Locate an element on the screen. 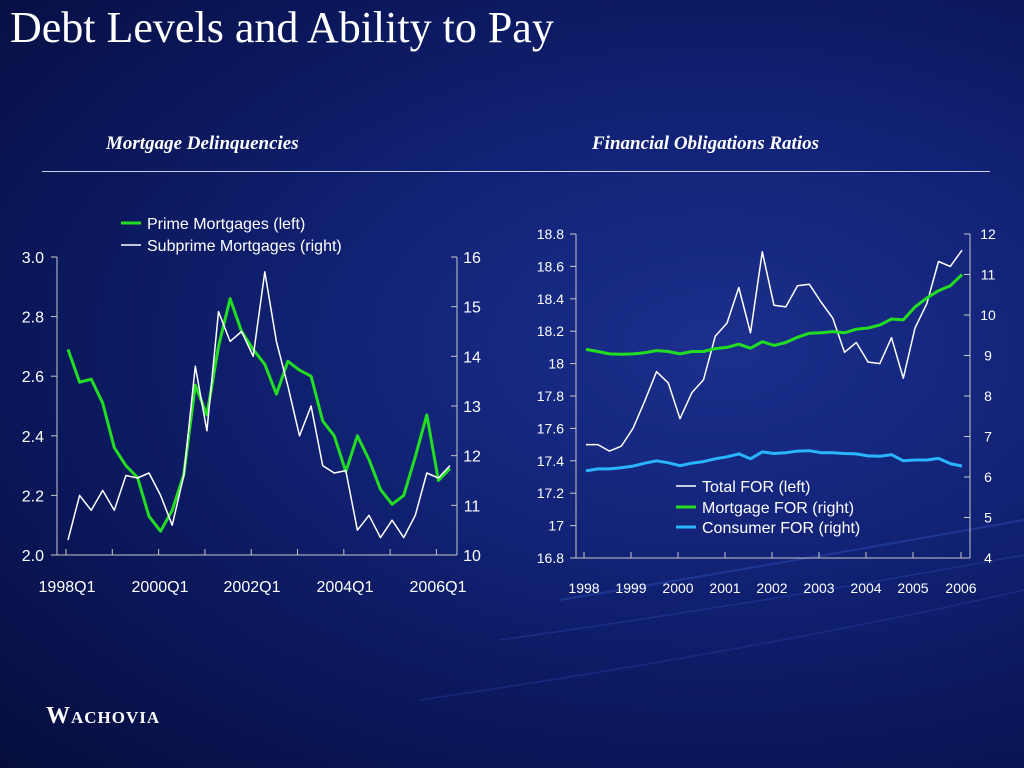  right-chart-legend-label: Consumer FOR (right) is located at coordinates (781, 528).